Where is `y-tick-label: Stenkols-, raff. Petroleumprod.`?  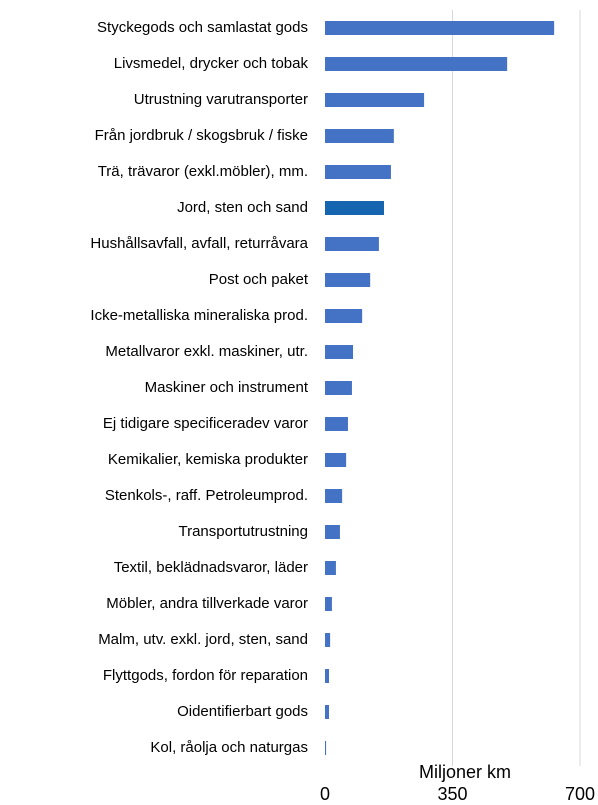
y-tick-label: Stenkols-, raff. Petroleumprod. is located at coordinates (206, 495).